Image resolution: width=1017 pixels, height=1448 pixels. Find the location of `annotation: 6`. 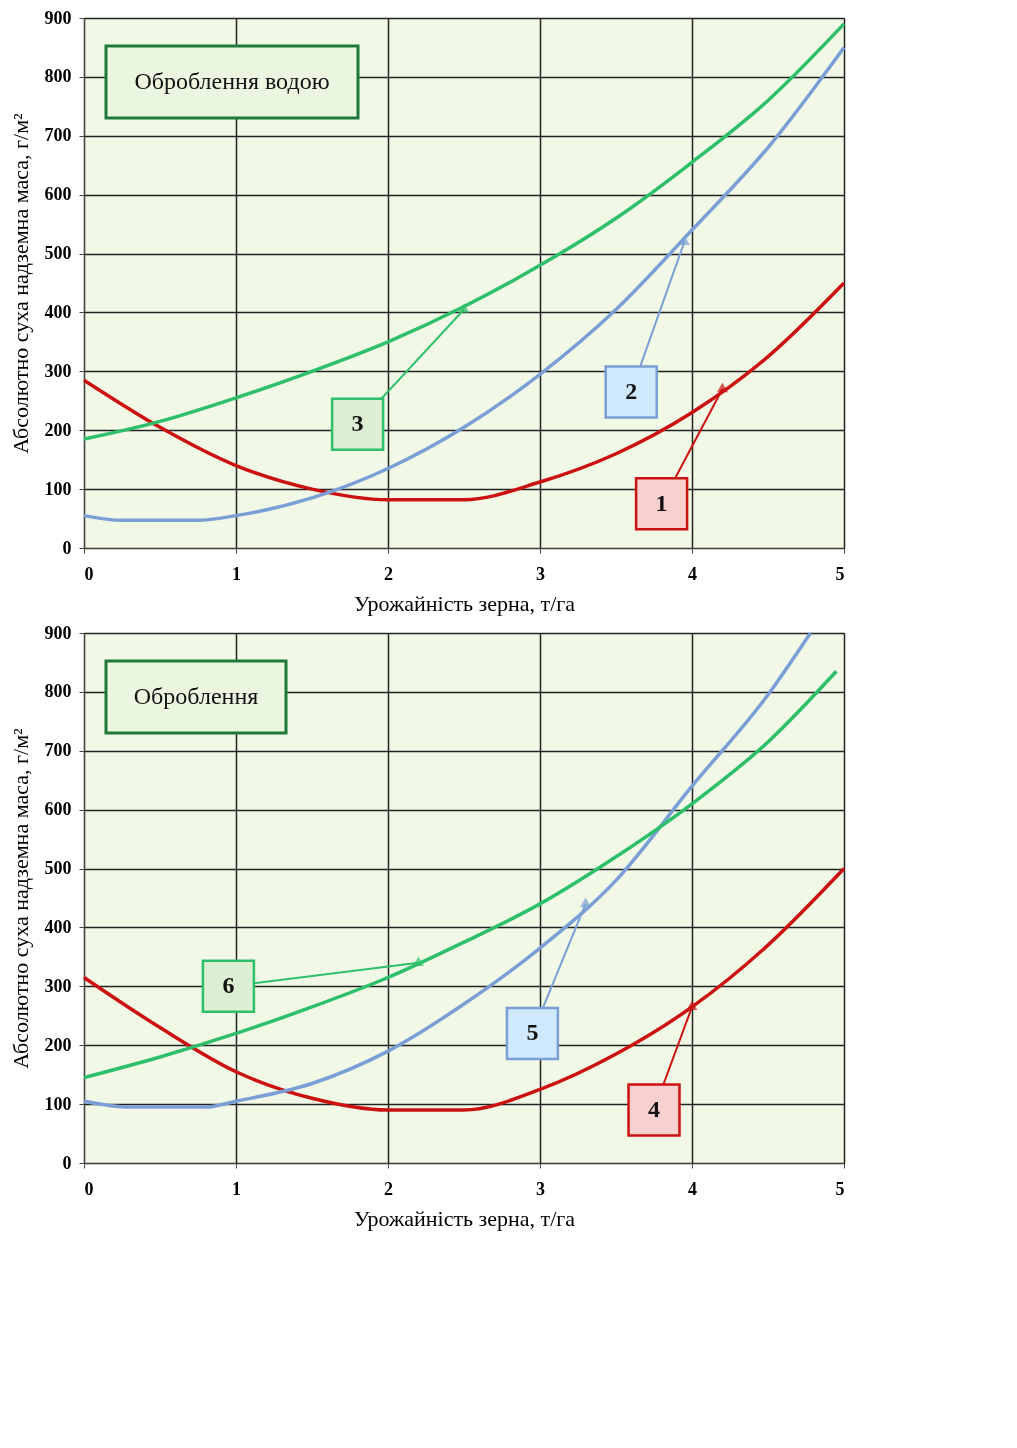

annotation: 6 is located at coordinates (228, 985).